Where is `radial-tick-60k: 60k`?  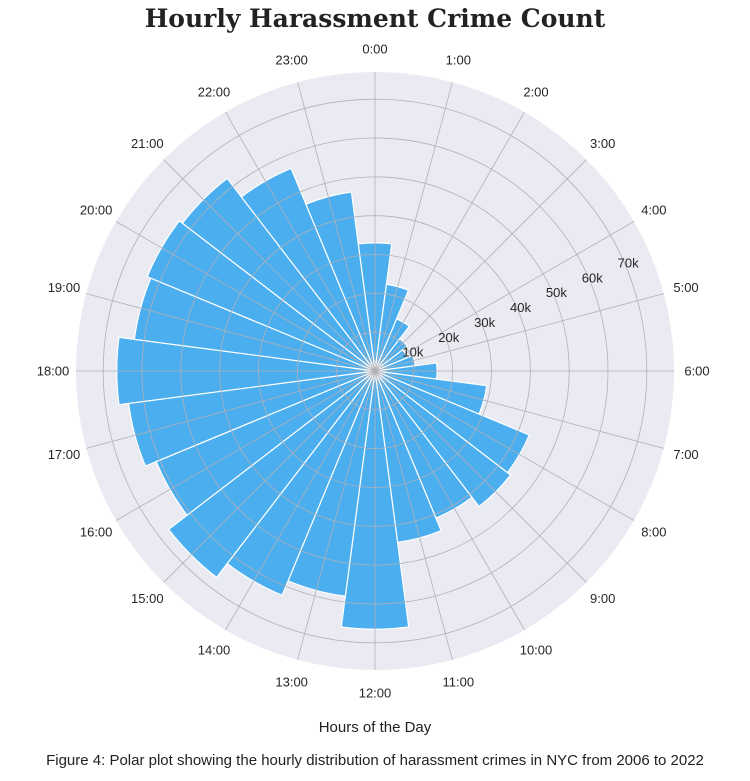
radial-tick-60k: 60k is located at coordinates (592, 277).